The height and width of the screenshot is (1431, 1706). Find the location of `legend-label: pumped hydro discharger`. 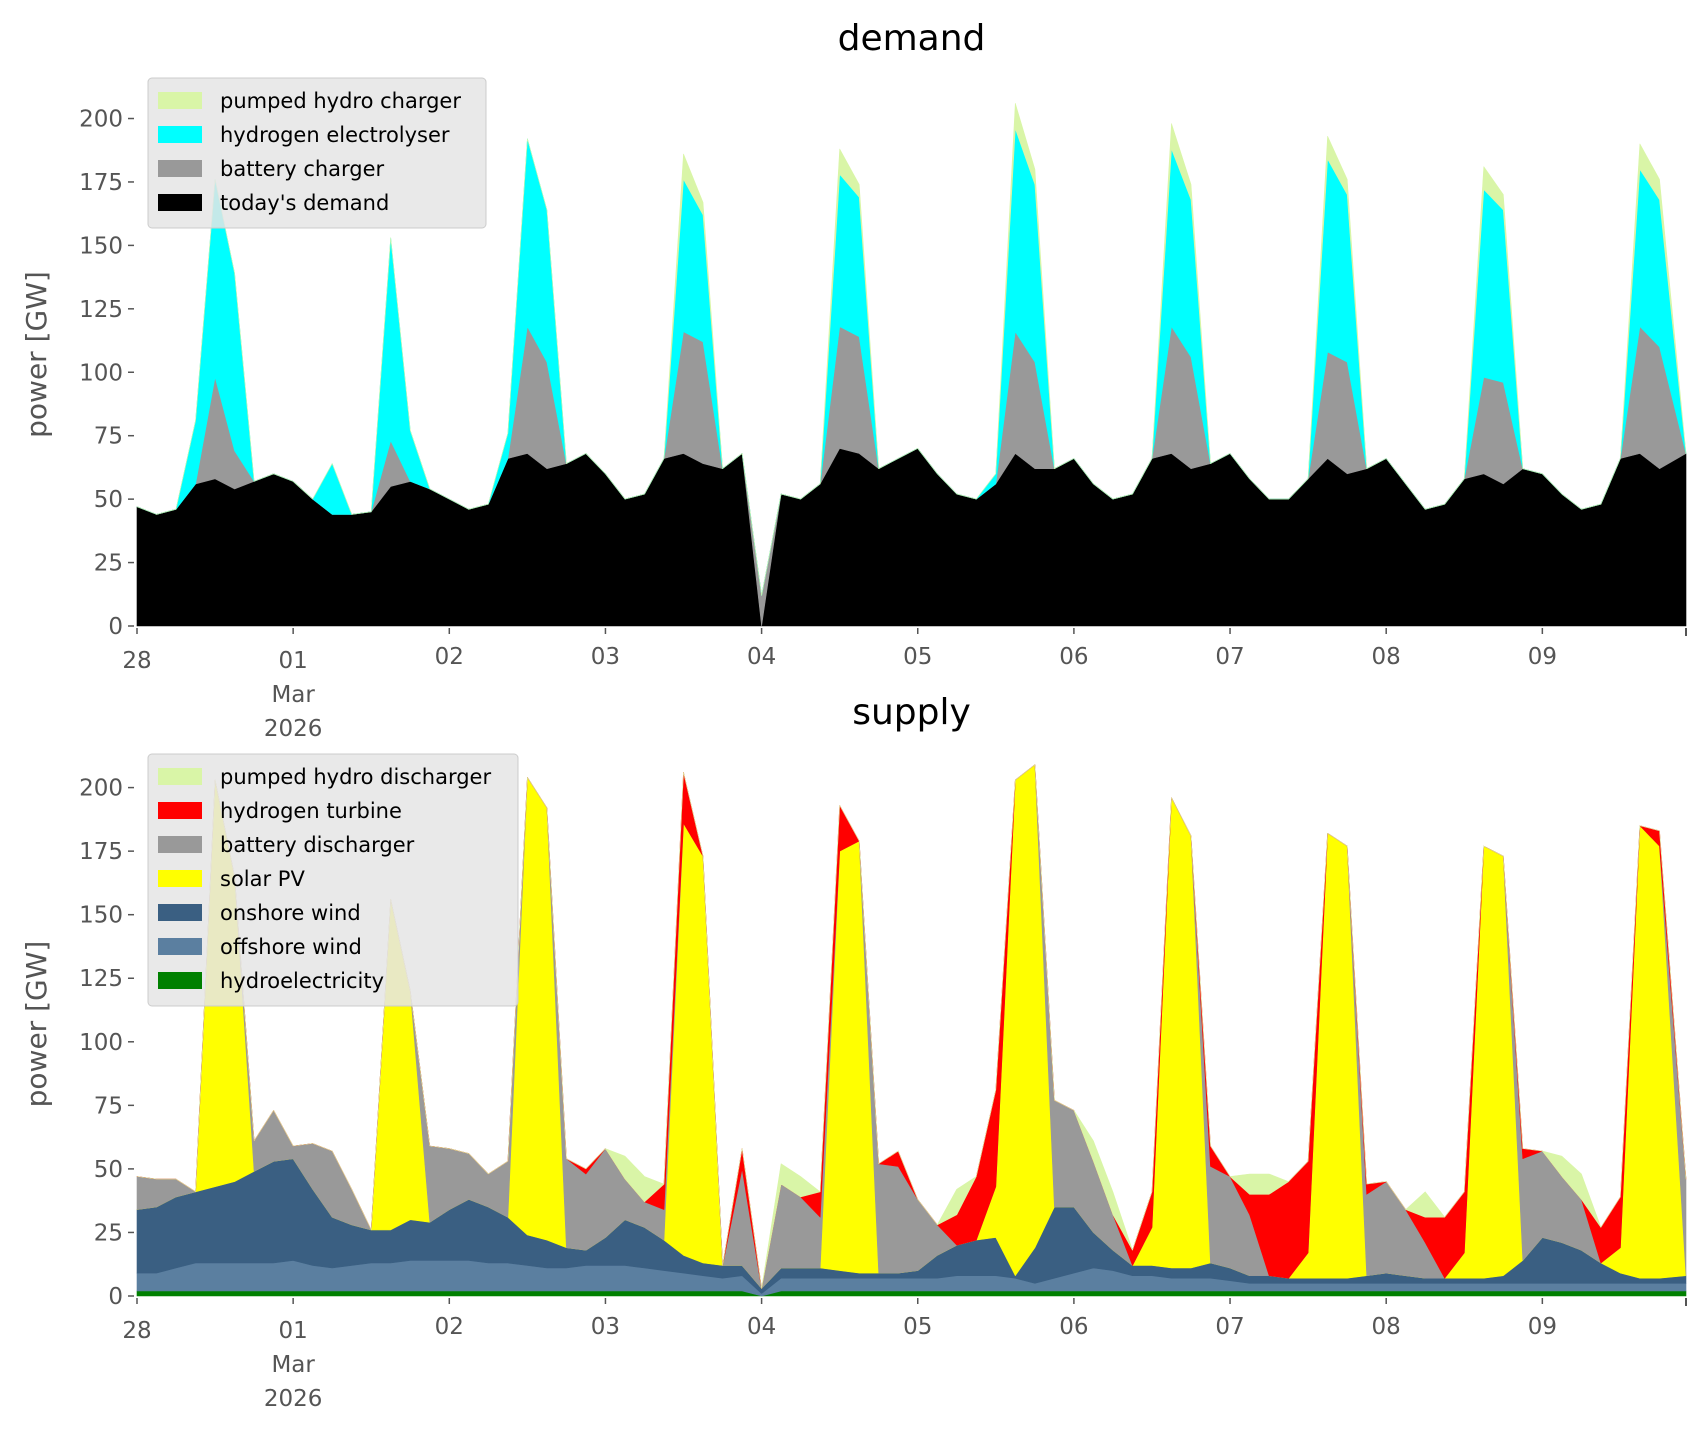

legend-label: pumped hydro discharger is located at coordinates (355, 777).